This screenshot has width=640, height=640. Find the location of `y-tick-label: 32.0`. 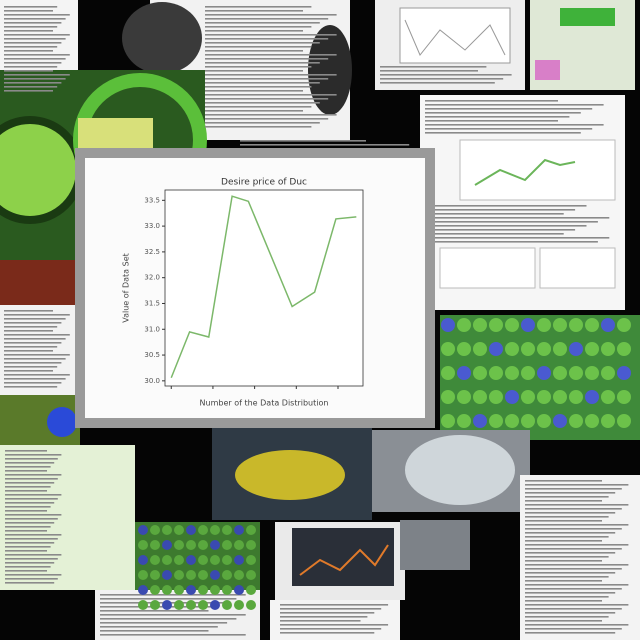

y-tick-label: 32.0 is located at coordinates (152, 278).